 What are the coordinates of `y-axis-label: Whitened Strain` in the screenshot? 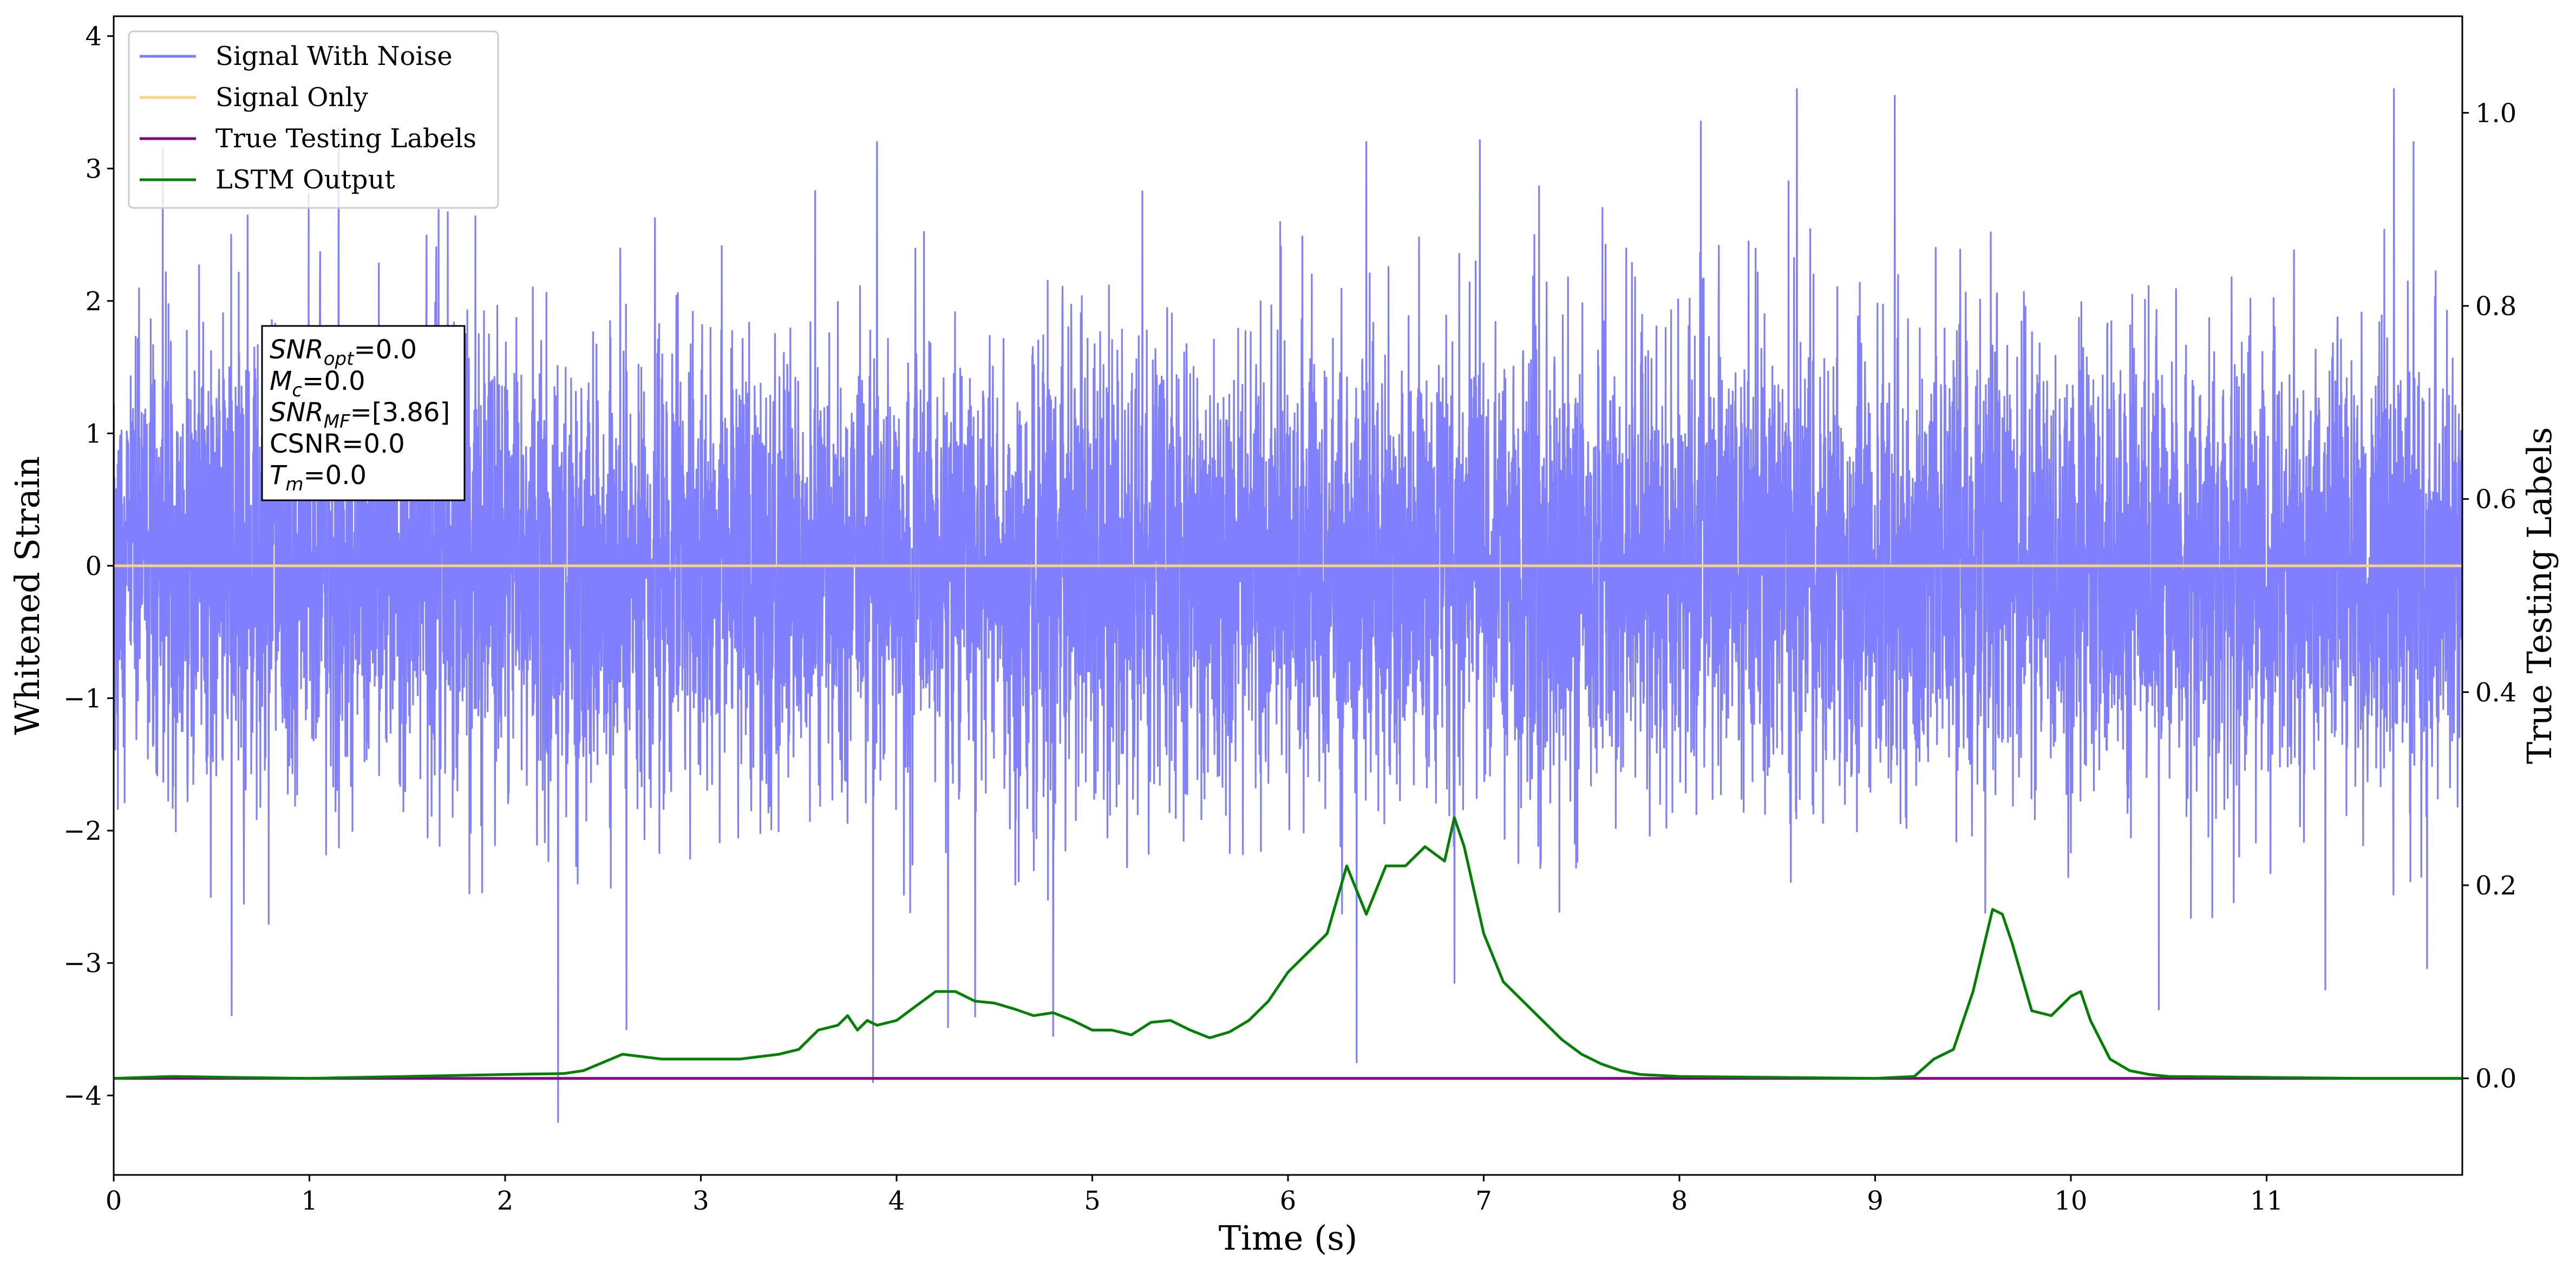 It's located at (28, 595).